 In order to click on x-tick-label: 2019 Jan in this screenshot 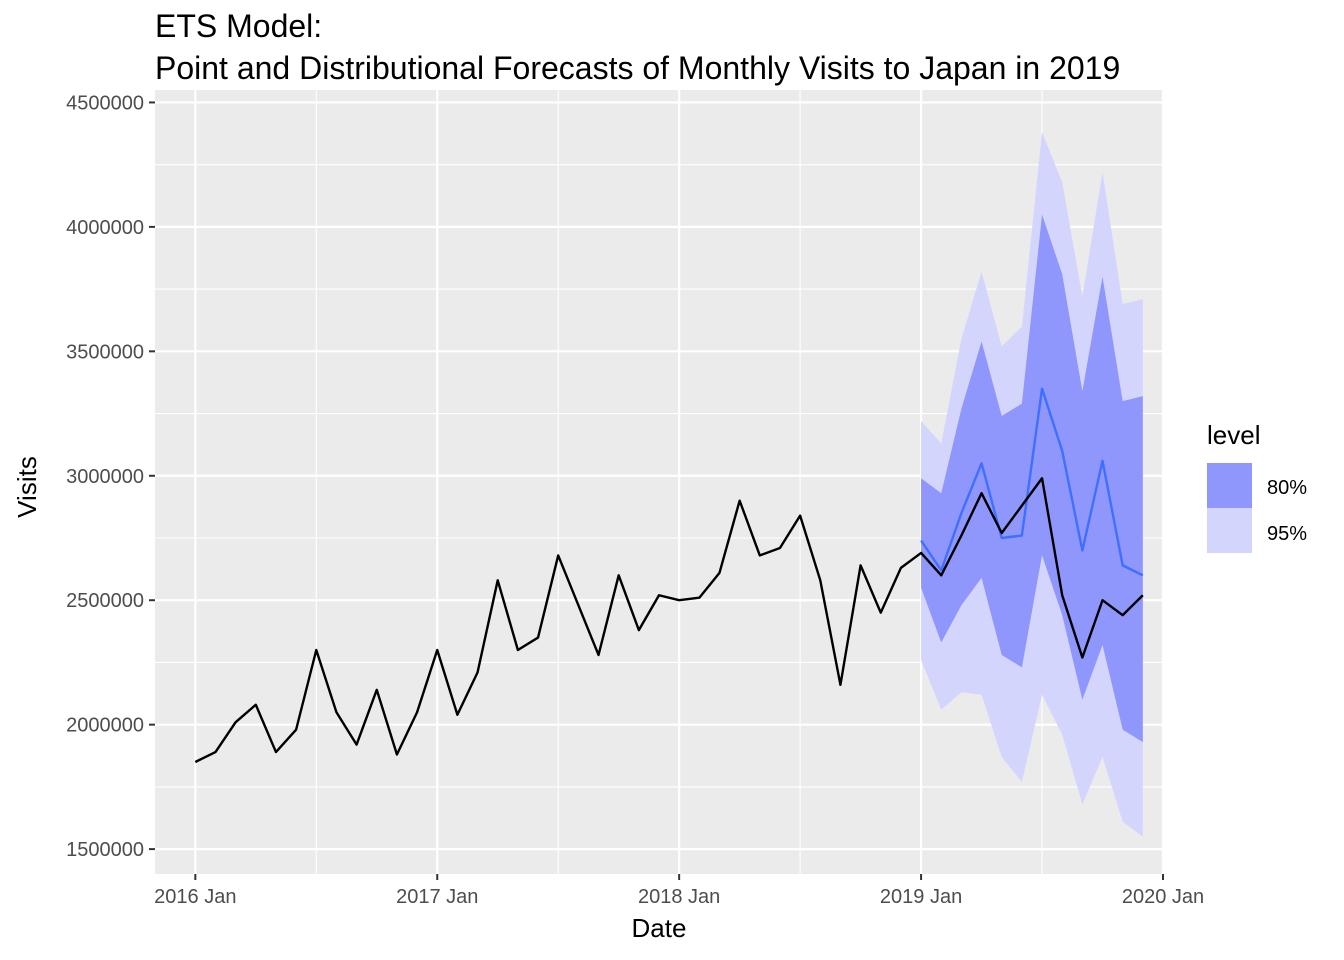, I will do `click(921, 897)`.